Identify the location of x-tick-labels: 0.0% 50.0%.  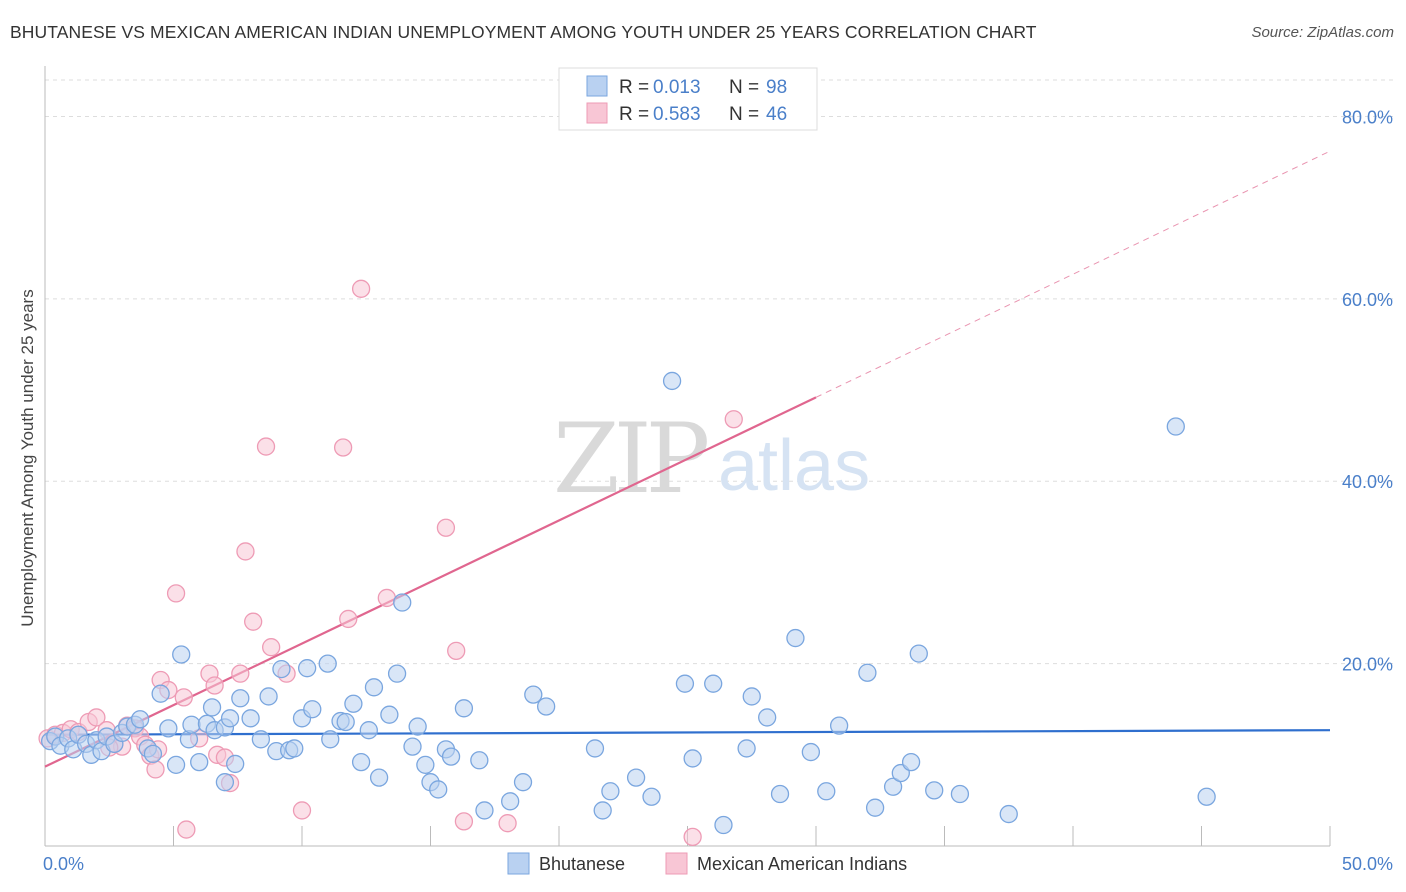
(718, 864).